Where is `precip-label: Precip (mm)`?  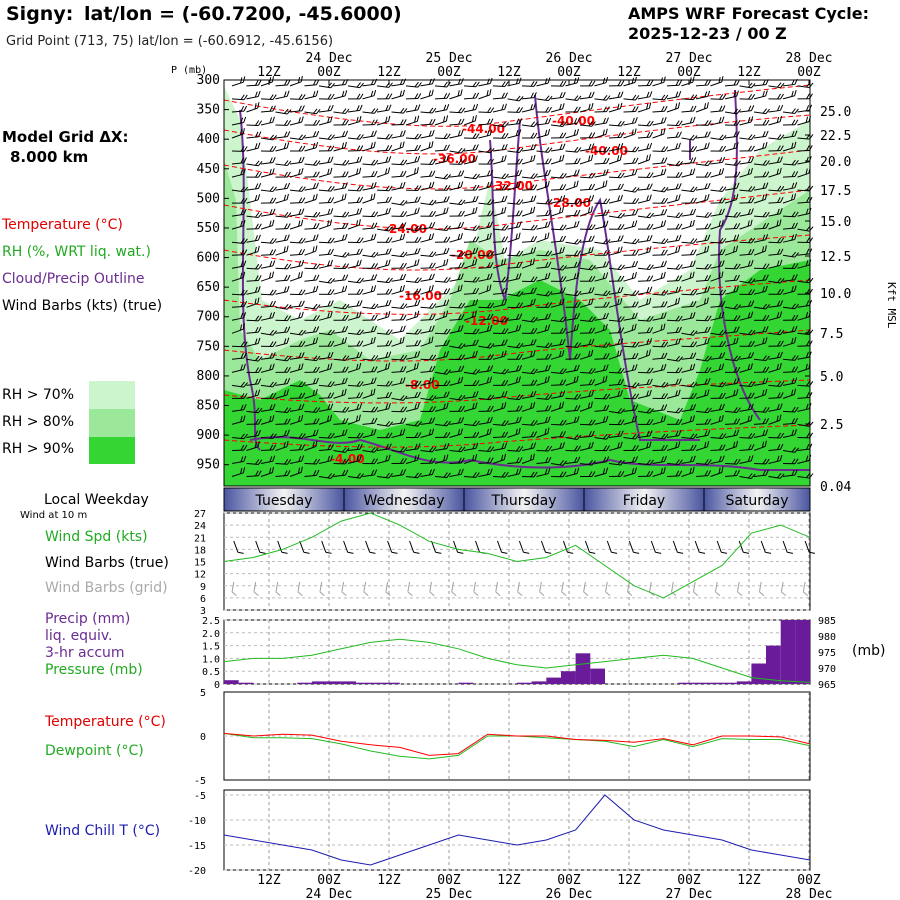
precip-label: Precip (mm) is located at coordinates (88, 619).